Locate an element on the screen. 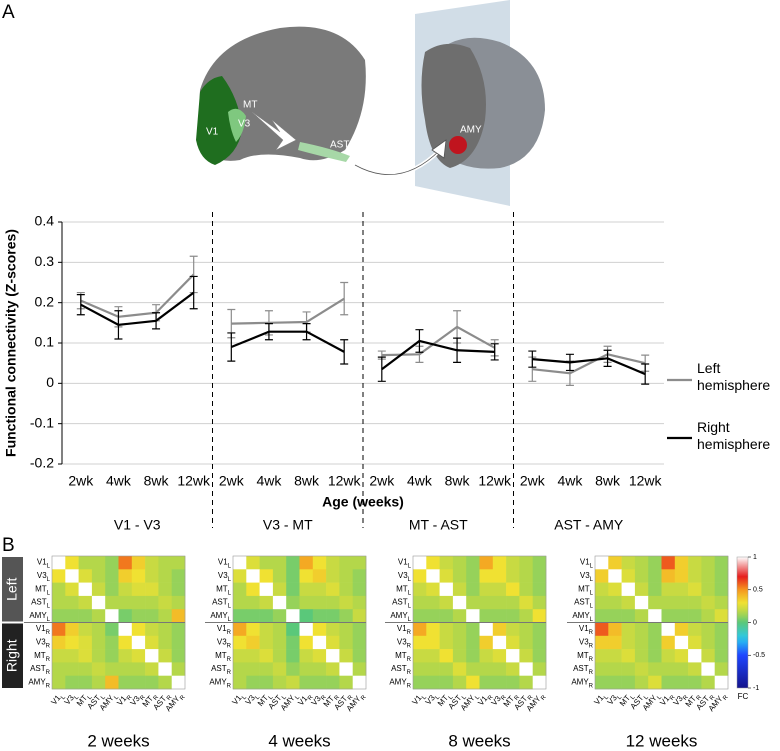 This screenshot has height=751, width=780. arrow is located at coordinates (397, 162).